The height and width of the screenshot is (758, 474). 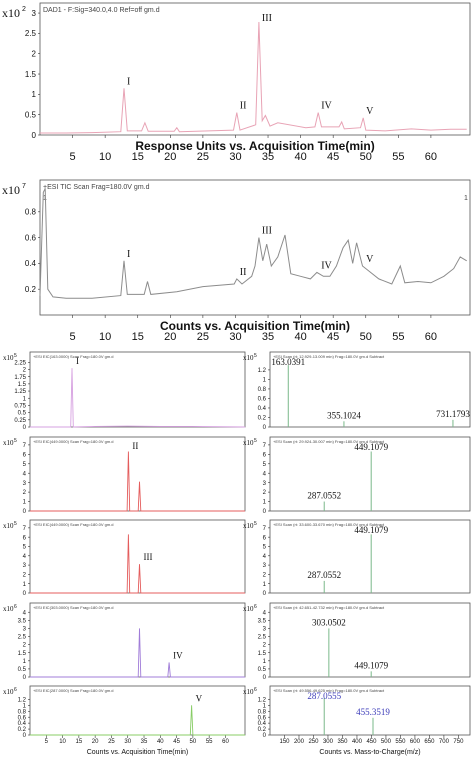 I want to click on x-tick-label: 750, so click(x=458, y=742).